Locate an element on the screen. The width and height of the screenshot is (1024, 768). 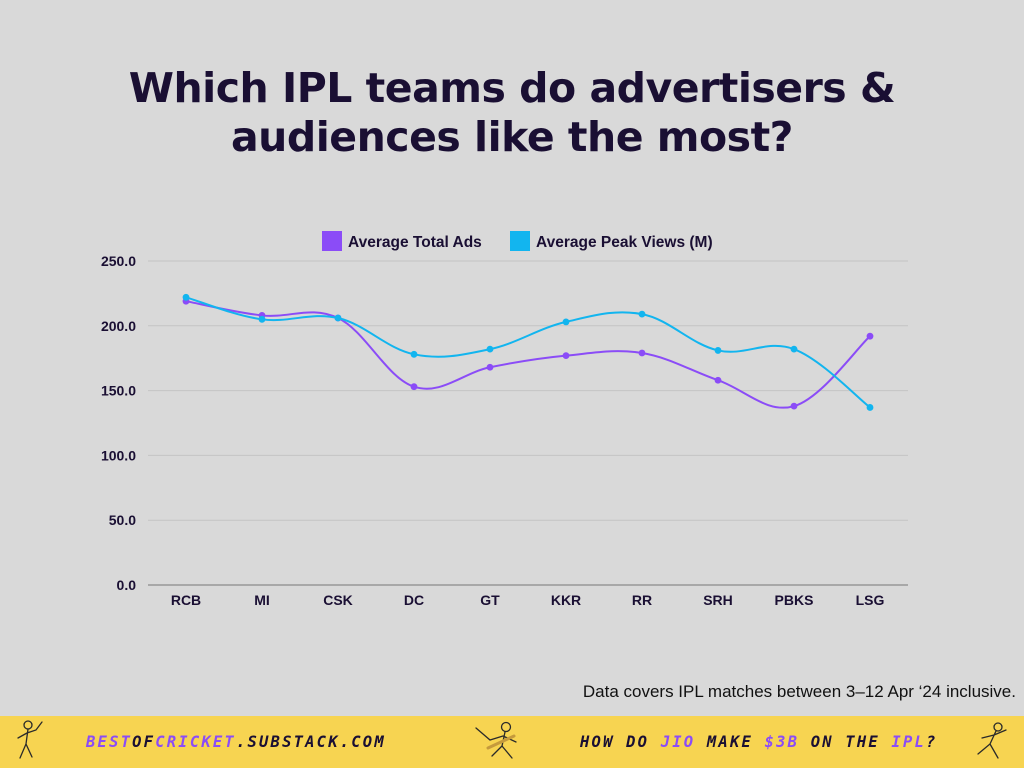
x-tick-label: KKR is located at coordinates (566, 600).